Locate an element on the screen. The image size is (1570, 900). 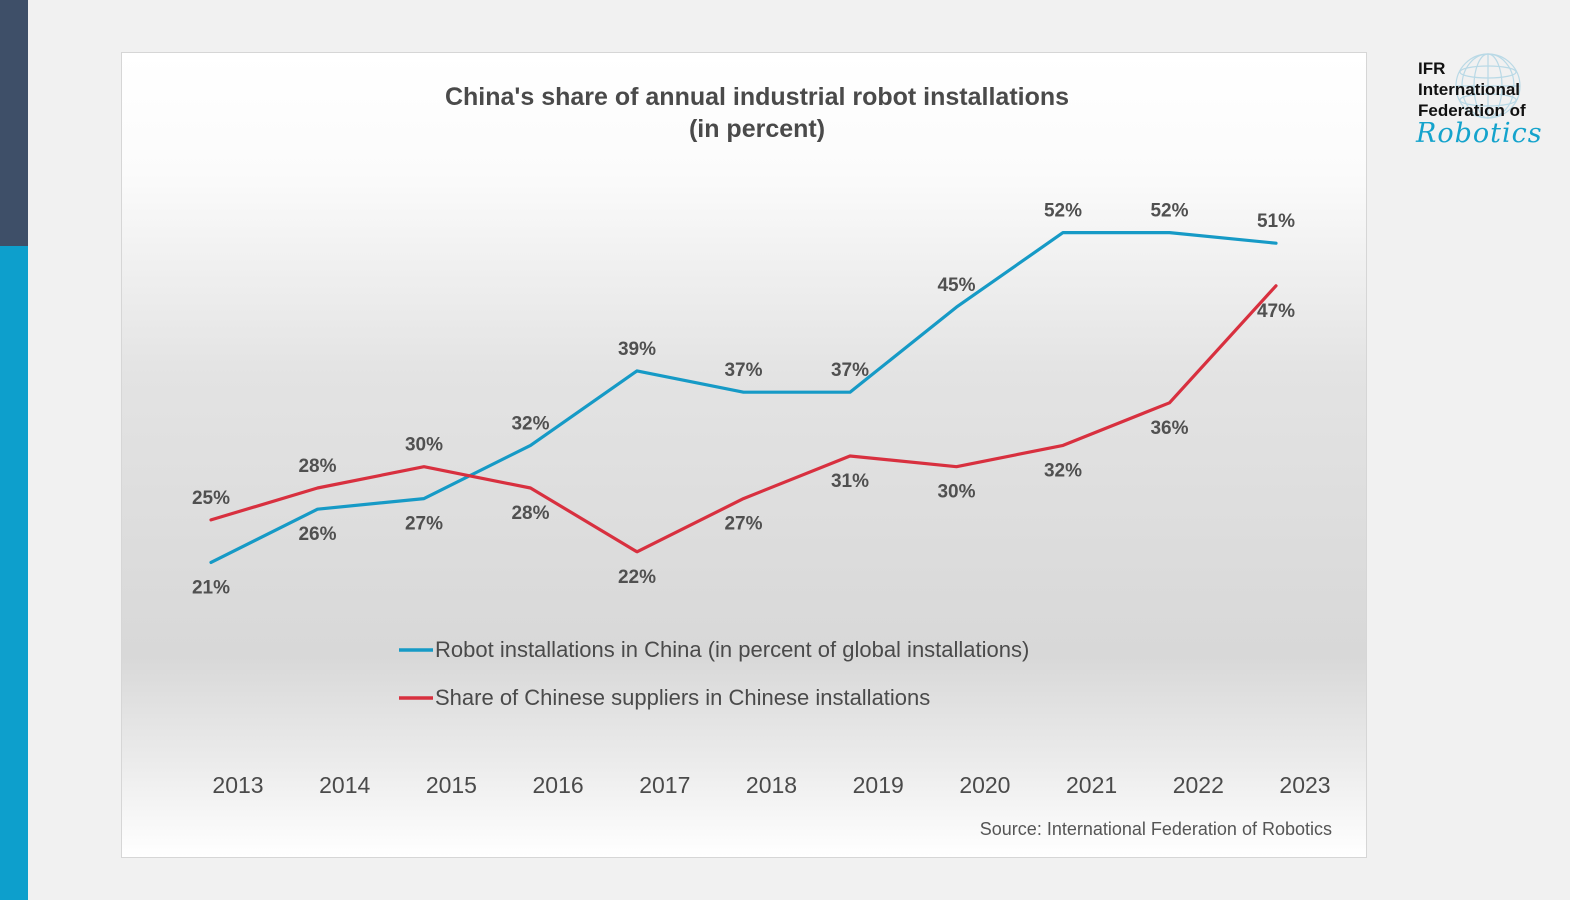
data-label-s2-2018: 27% is located at coordinates (743, 524).